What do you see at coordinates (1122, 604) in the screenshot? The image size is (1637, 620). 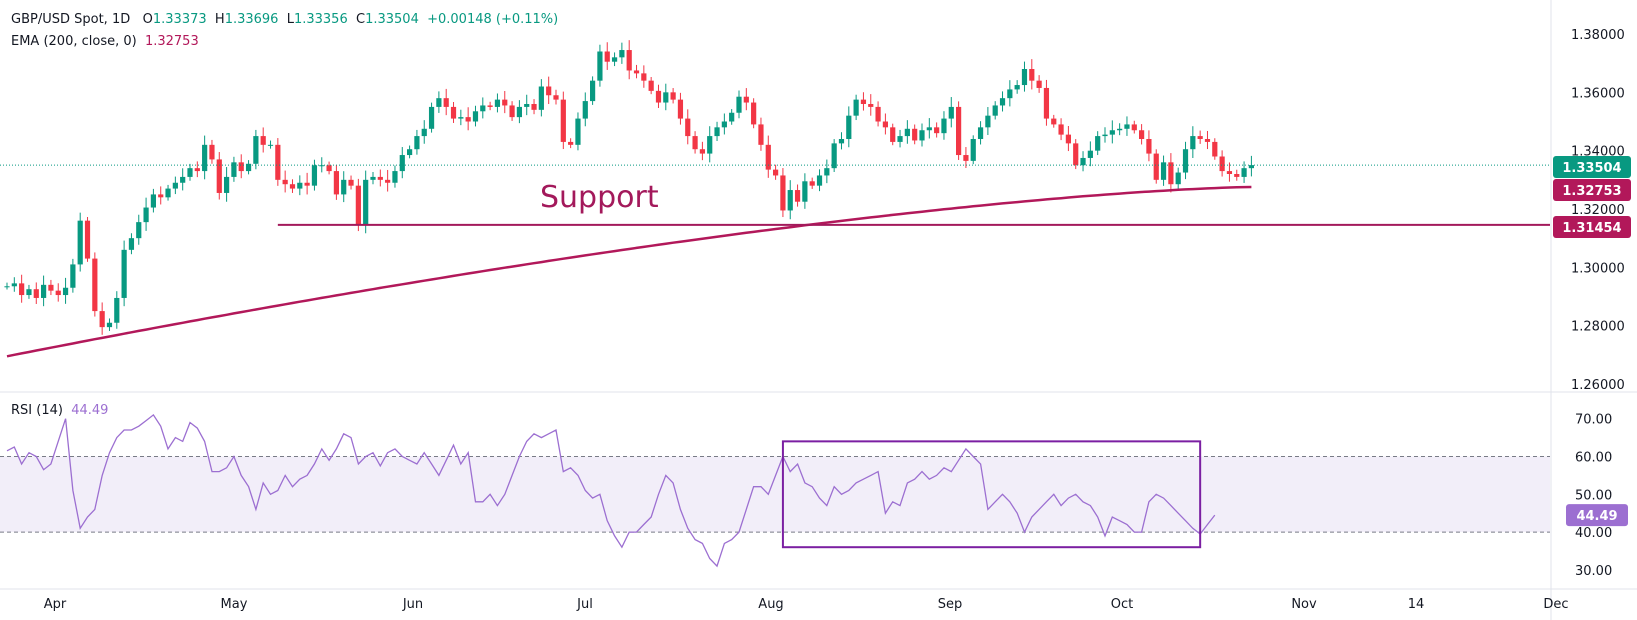 I see `time-tick-label: Oct` at bounding box center [1122, 604].